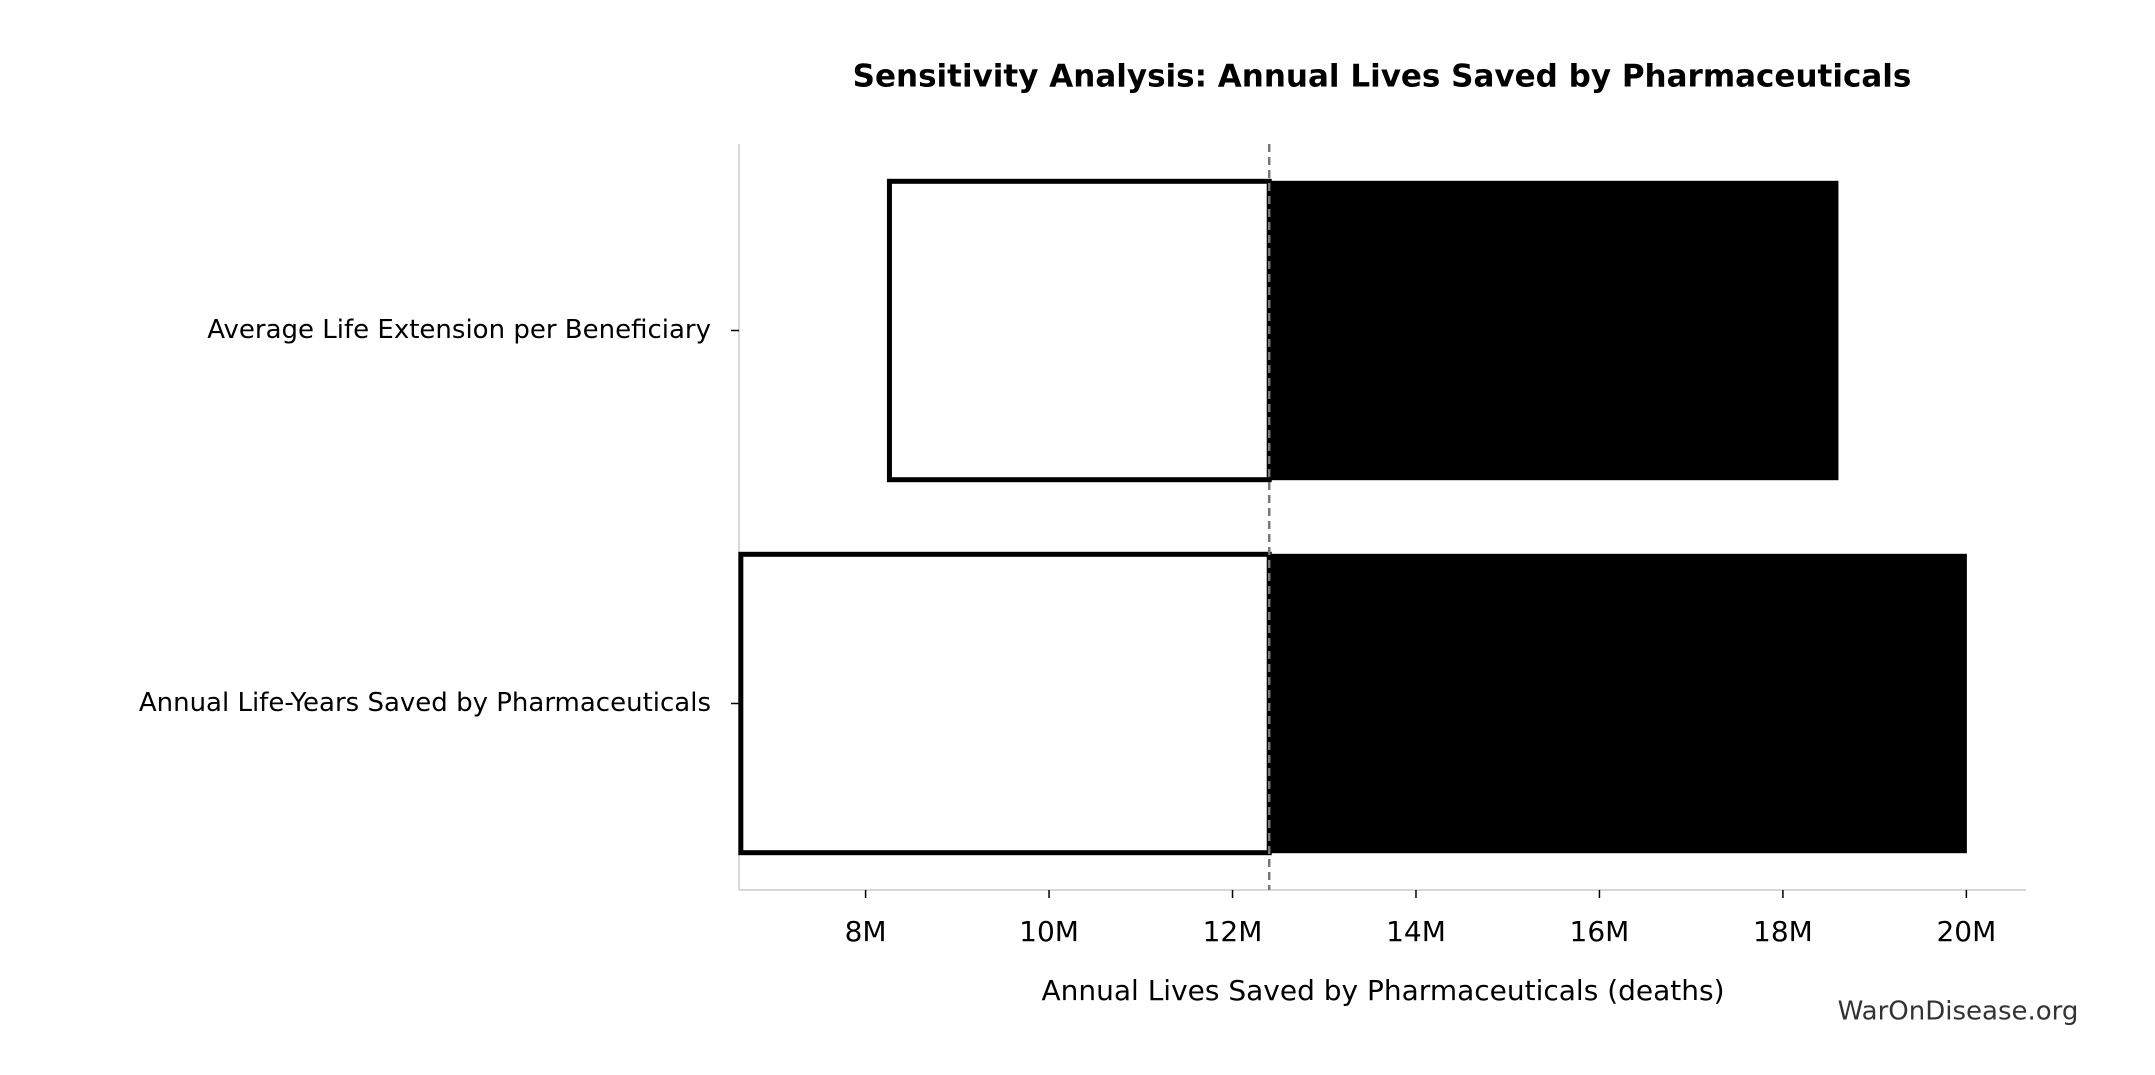  What do you see at coordinates (1783, 931) in the screenshot?
I see `x-tick-label: 18M` at bounding box center [1783, 931].